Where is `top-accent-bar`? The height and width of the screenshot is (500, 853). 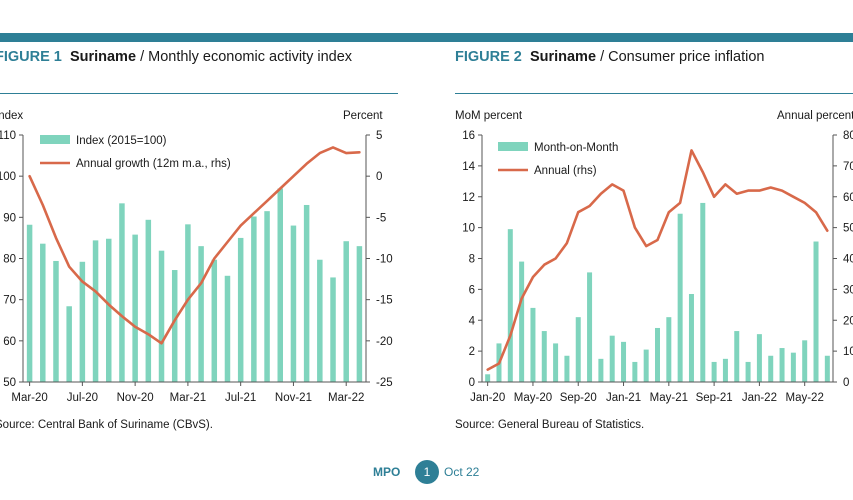
top-accent-bar is located at coordinates (426, 37).